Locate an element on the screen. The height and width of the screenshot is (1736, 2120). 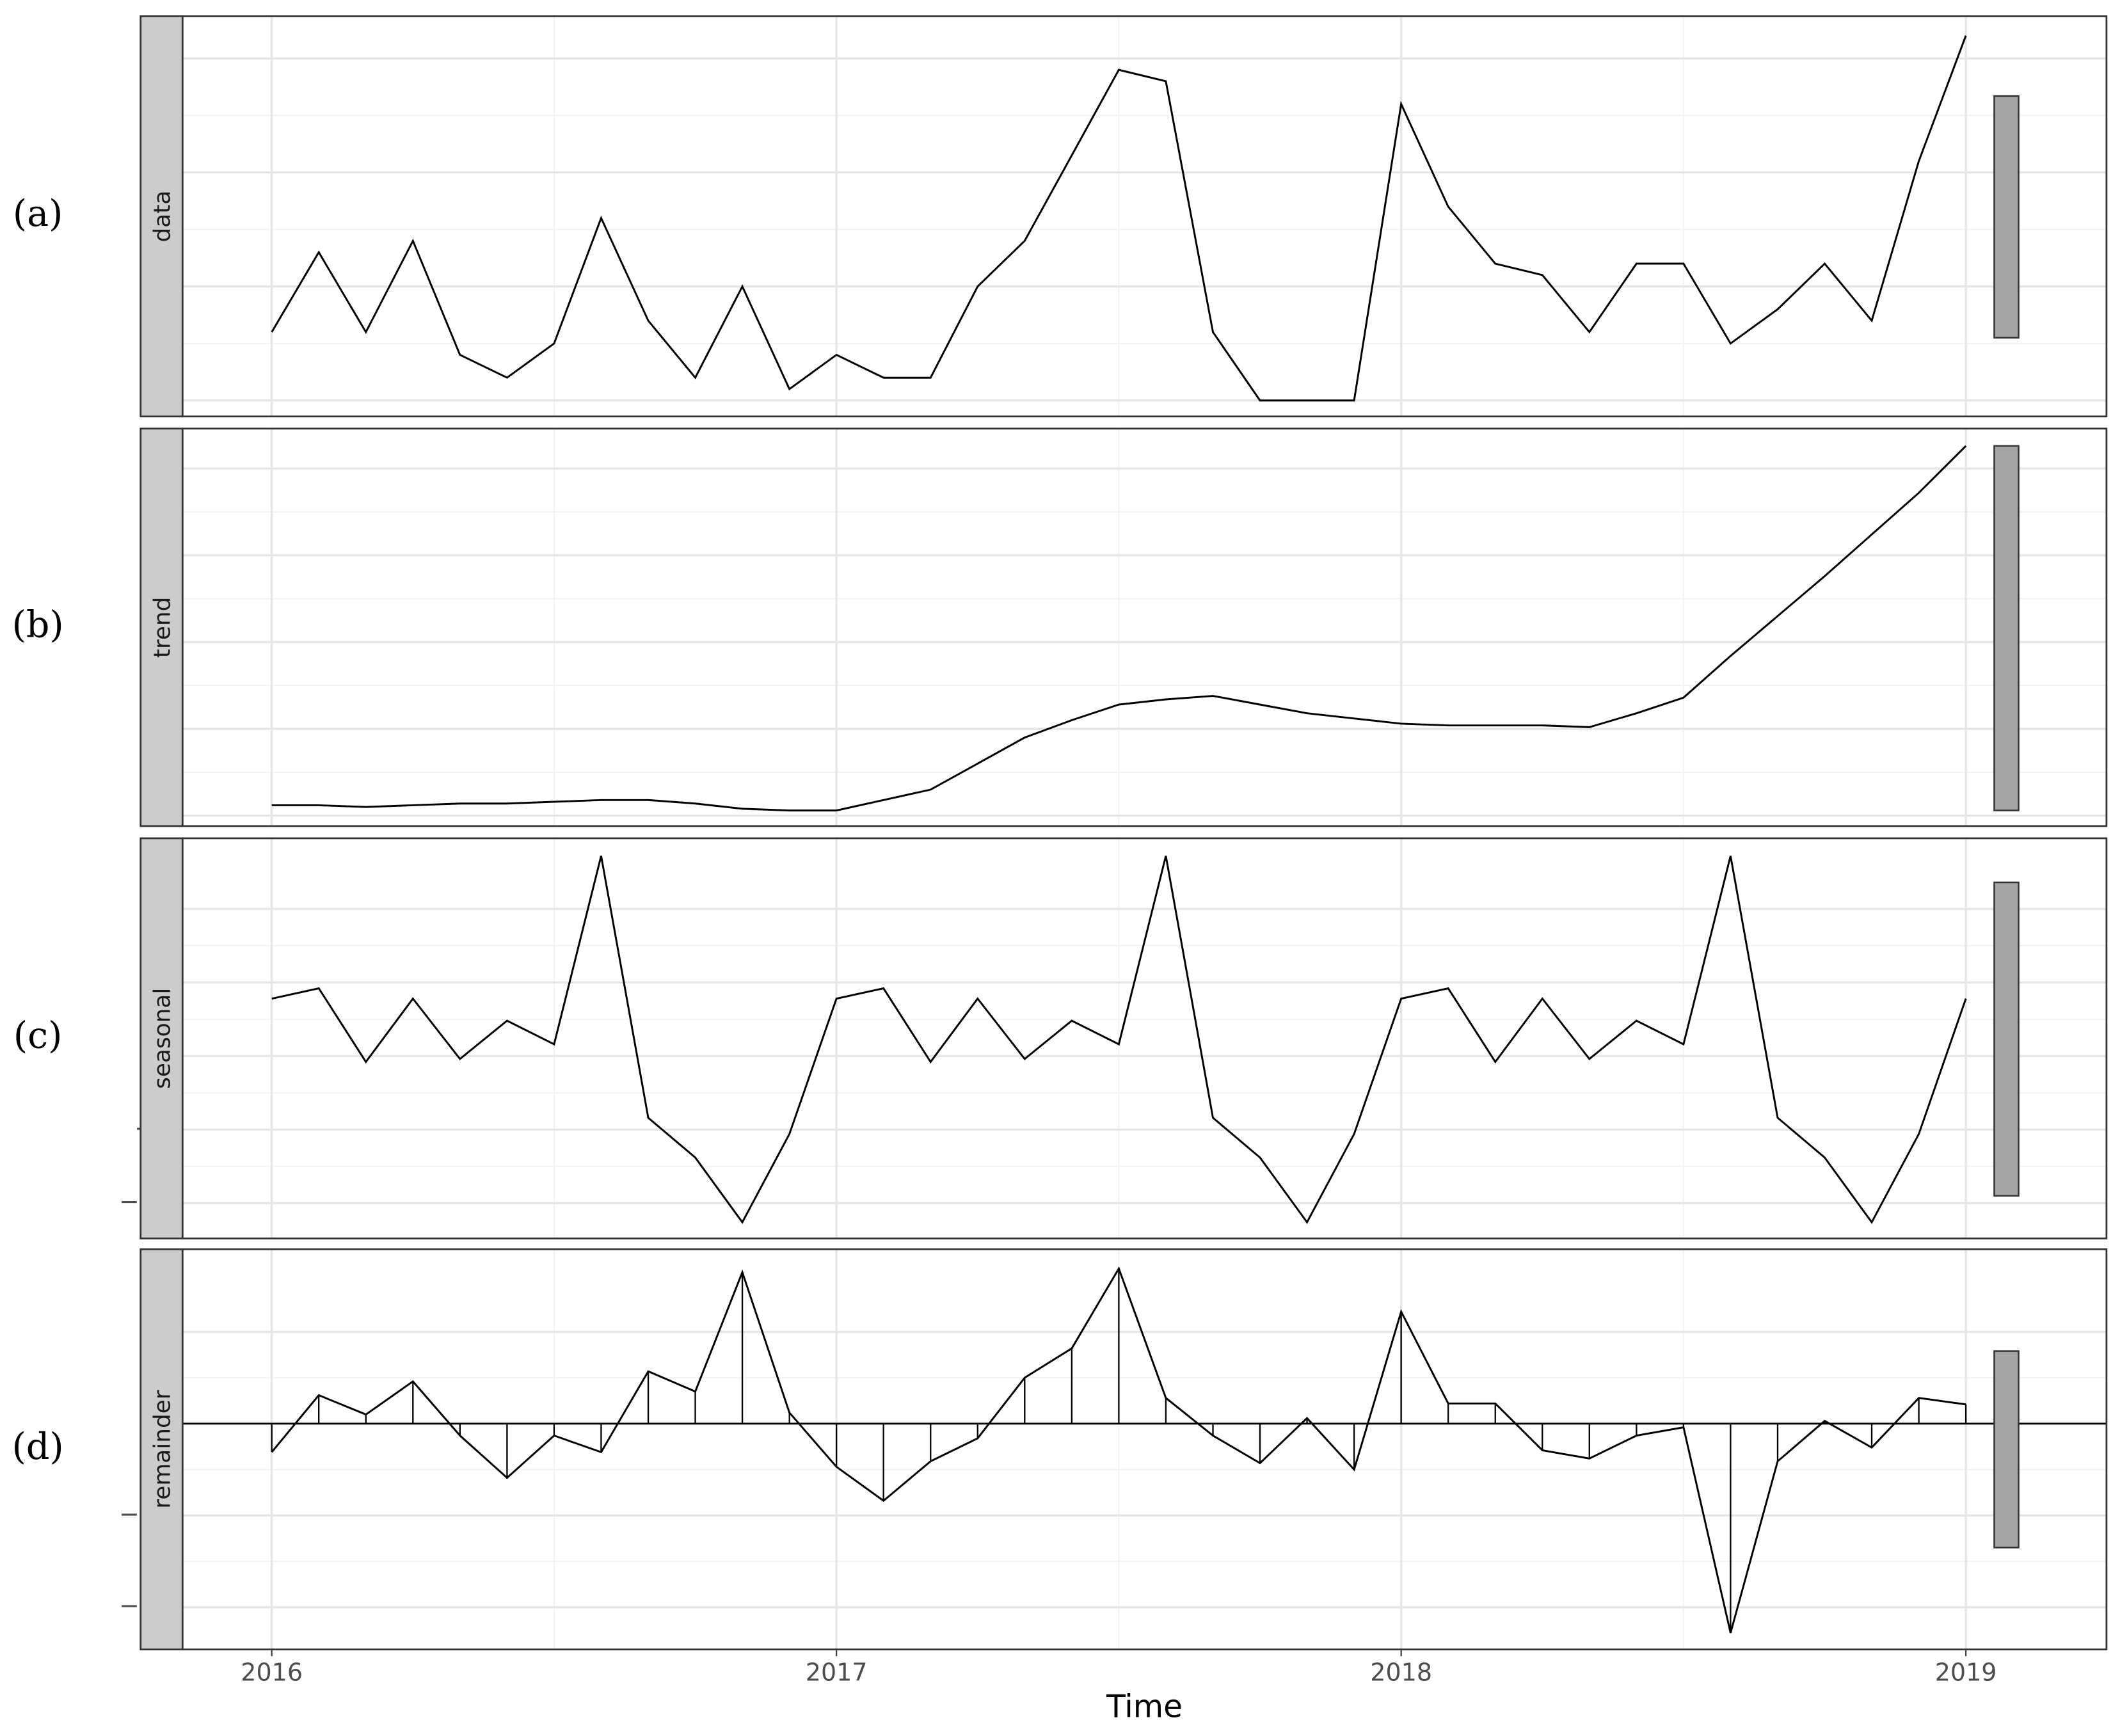
panel-label: (a) is located at coordinates (38, 214).